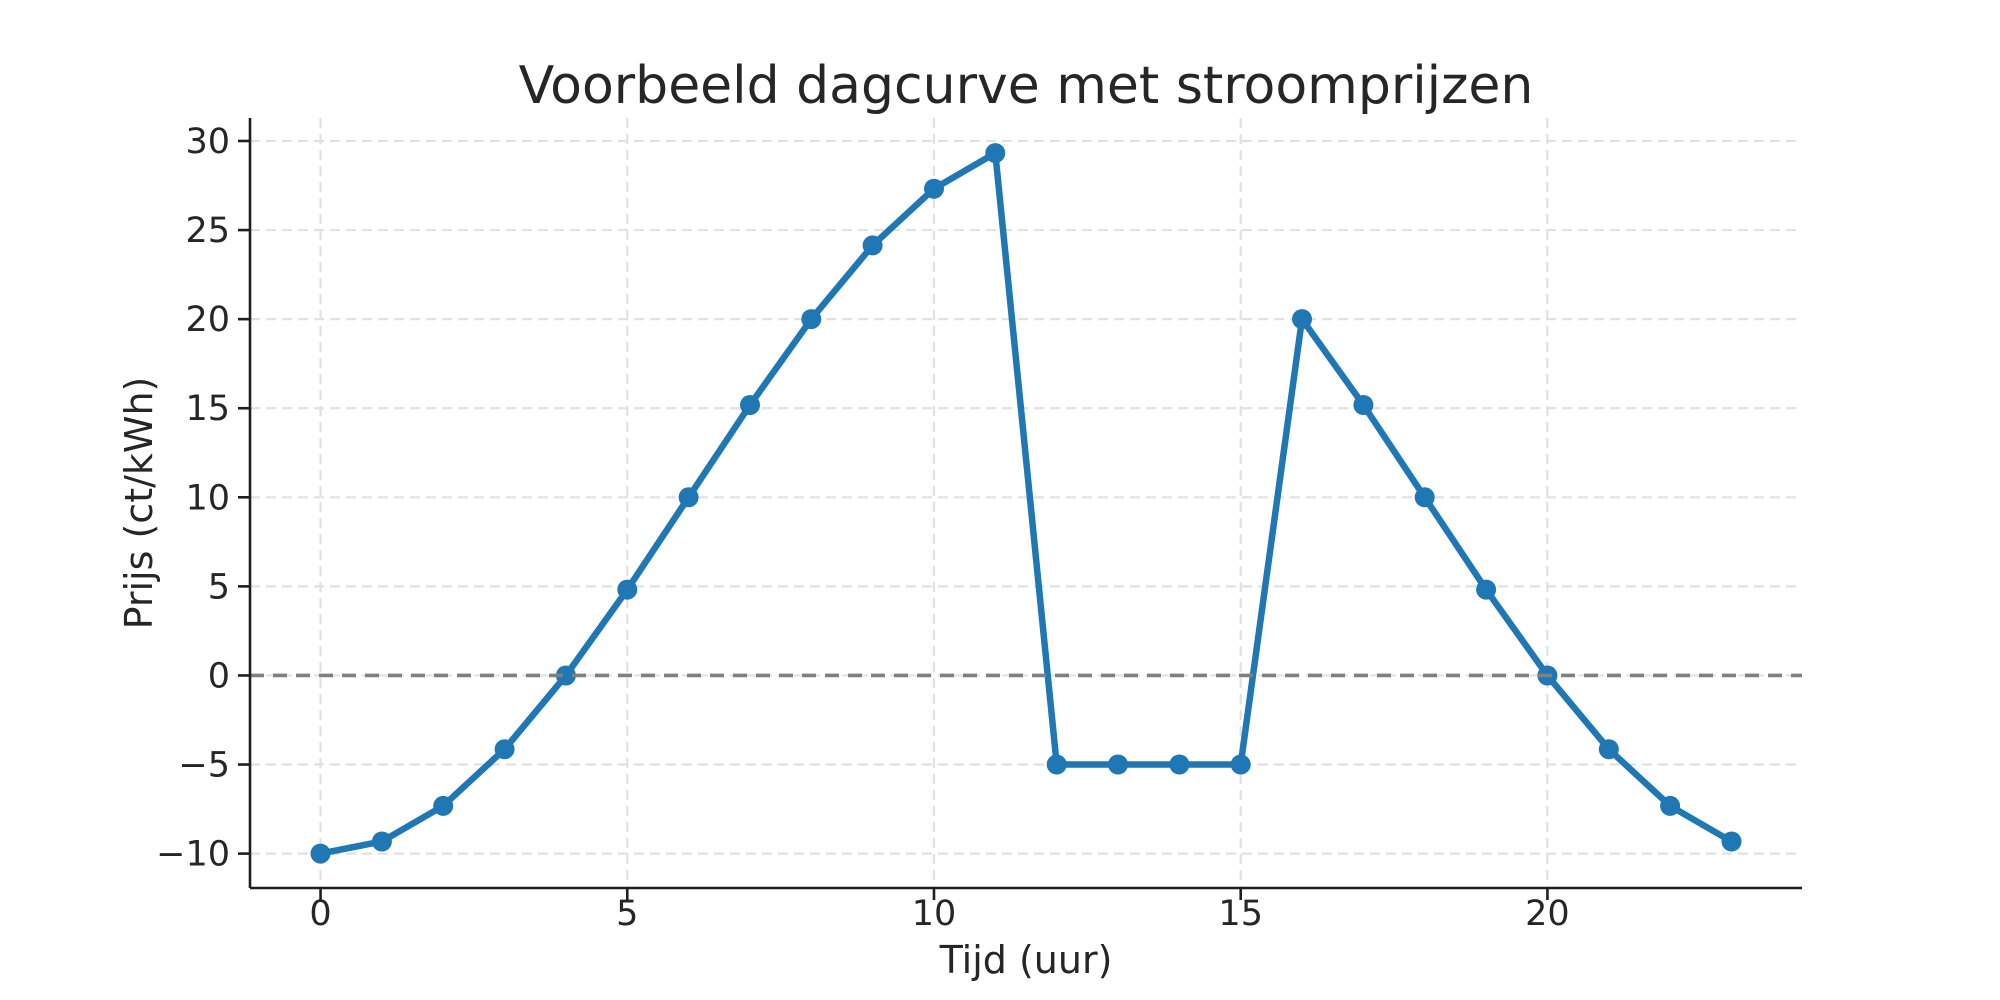  I want to click on x-tick-label-0: 0, so click(320, 914).